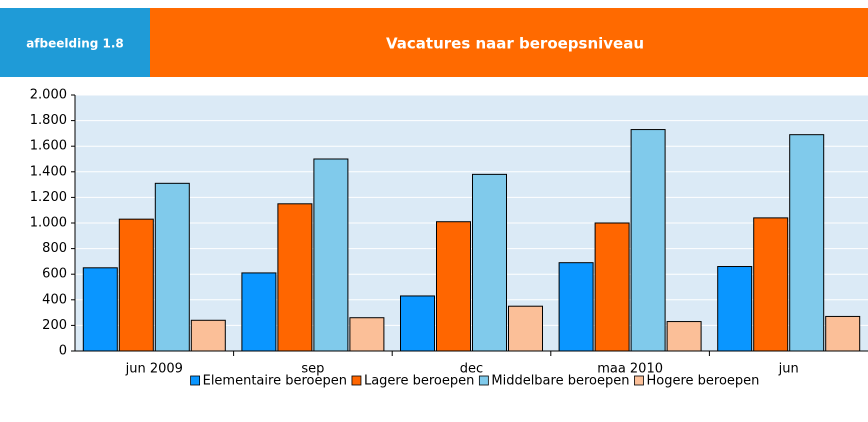 The image size is (868, 422). I want to click on y-tick-label: 1.200, so click(48, 197).